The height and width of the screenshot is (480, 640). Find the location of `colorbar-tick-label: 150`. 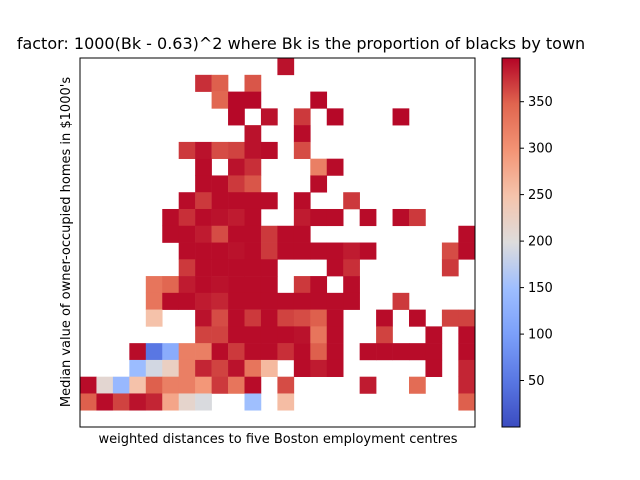

colorbar-tick-label: 150 is located at coordinates (540, 288).